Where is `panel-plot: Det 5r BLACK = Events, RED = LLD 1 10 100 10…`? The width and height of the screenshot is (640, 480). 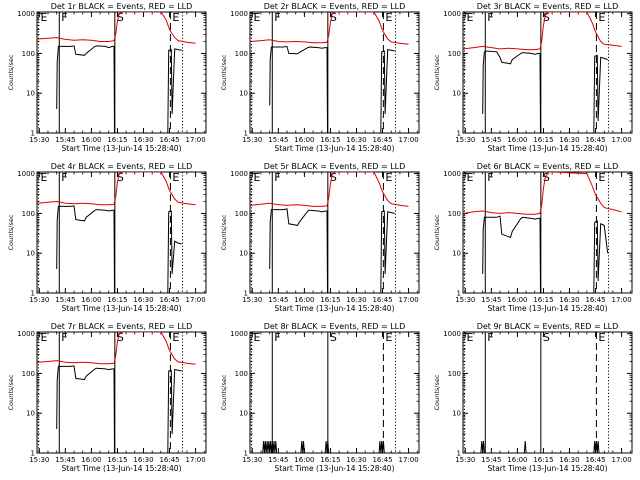 panel-plot: Det 5r BLACK = Events, RED = LLD 1 10 100 10… is located at coordinates (320, 237).